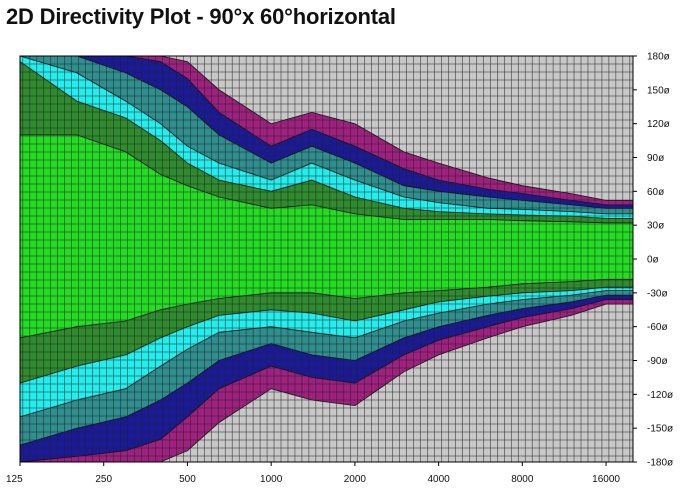 This screenshot has width=684, height=503. Describe the element at coordinates (660, 429) in the screenshot. I see `y-tick-label: -150ø` at that location.